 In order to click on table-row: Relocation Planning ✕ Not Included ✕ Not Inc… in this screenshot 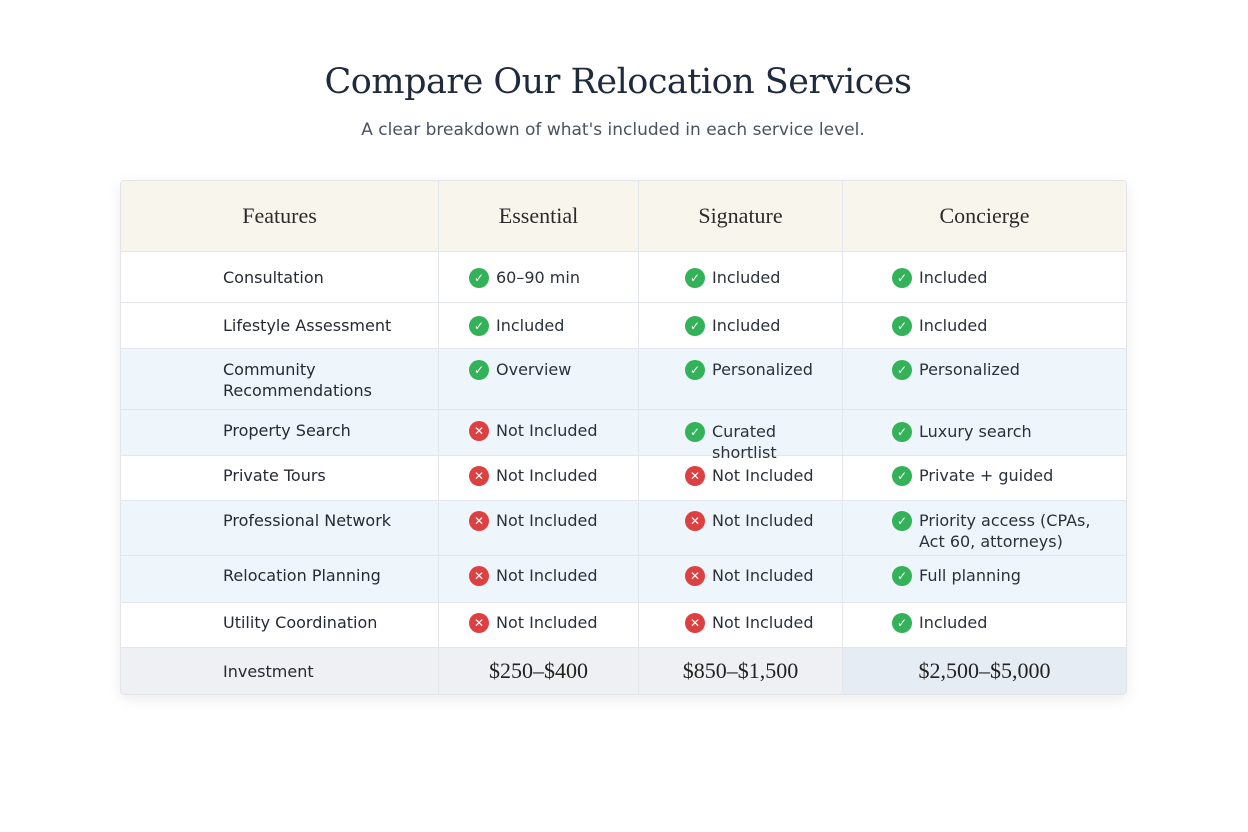, I will do `click(623, 578)`.